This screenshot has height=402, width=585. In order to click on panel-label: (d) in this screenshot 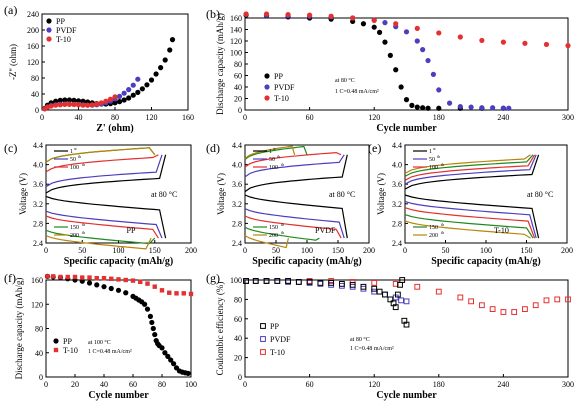, I will do `click(213, 148)`.